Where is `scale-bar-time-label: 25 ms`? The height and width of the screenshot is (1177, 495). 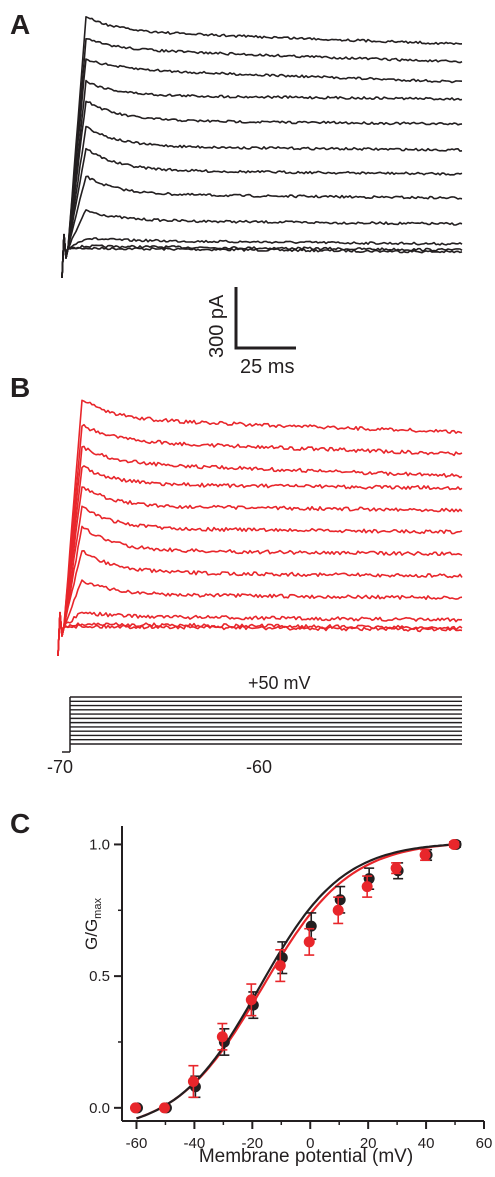 scale-bar-time-label: 25 ms is located at coordinates (267, 367).